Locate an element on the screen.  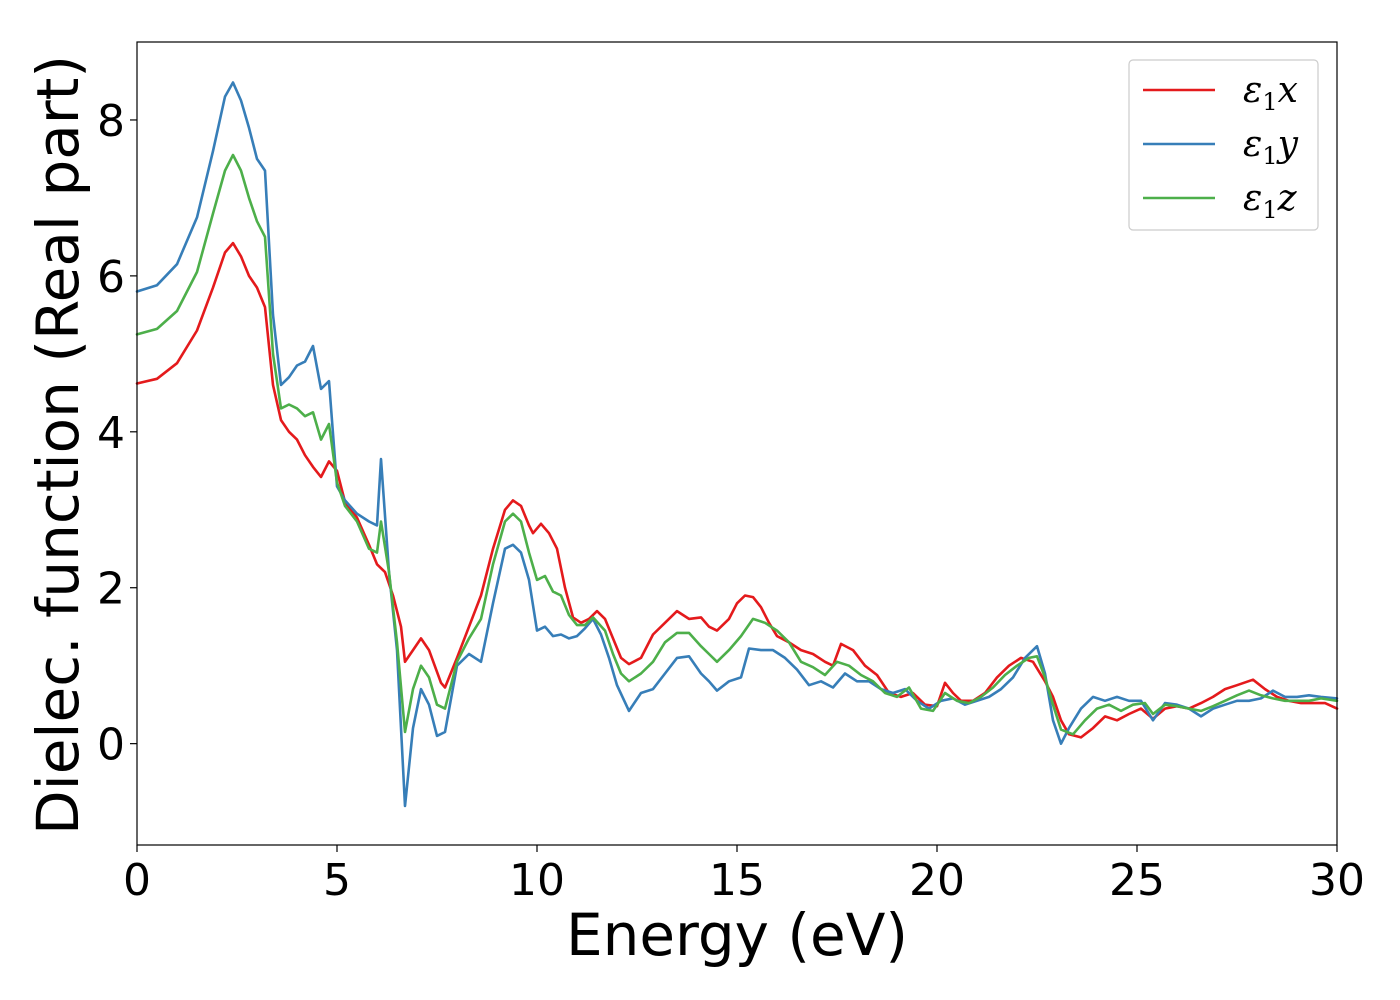
x-axis-title: Energy (eV) is located at coordinates (737, 935).